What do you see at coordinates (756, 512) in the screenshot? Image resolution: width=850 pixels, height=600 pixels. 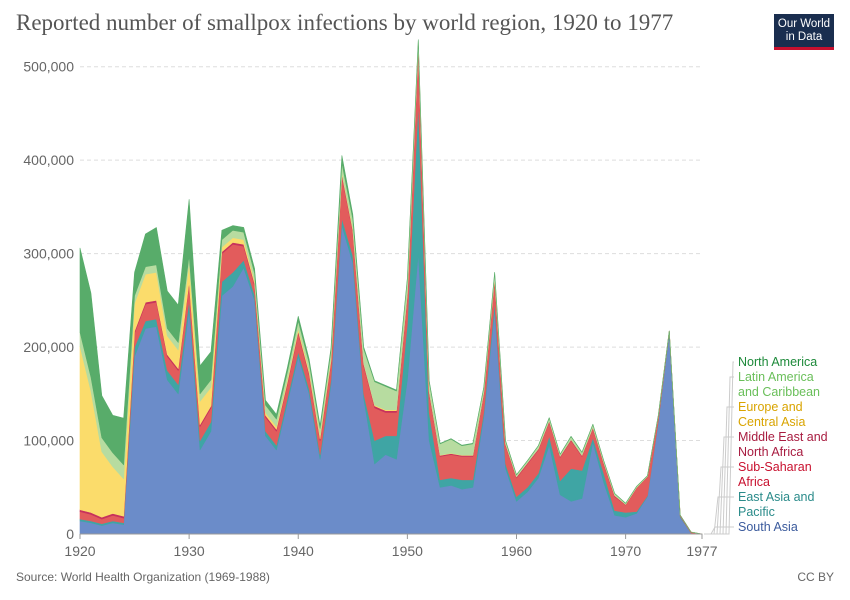 I see `legend-label: Pacific` at bounding box center [756, 512].